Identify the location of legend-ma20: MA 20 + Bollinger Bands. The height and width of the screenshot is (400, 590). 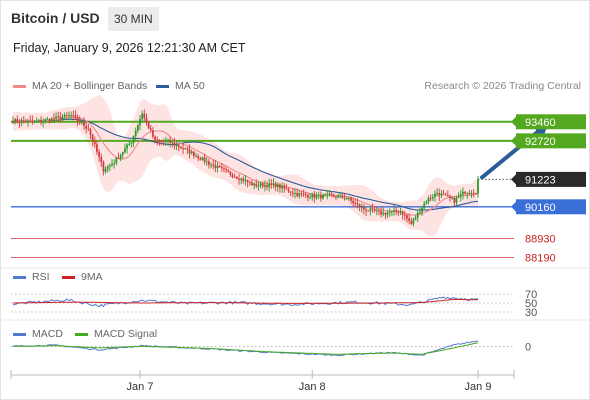
(80, 86).